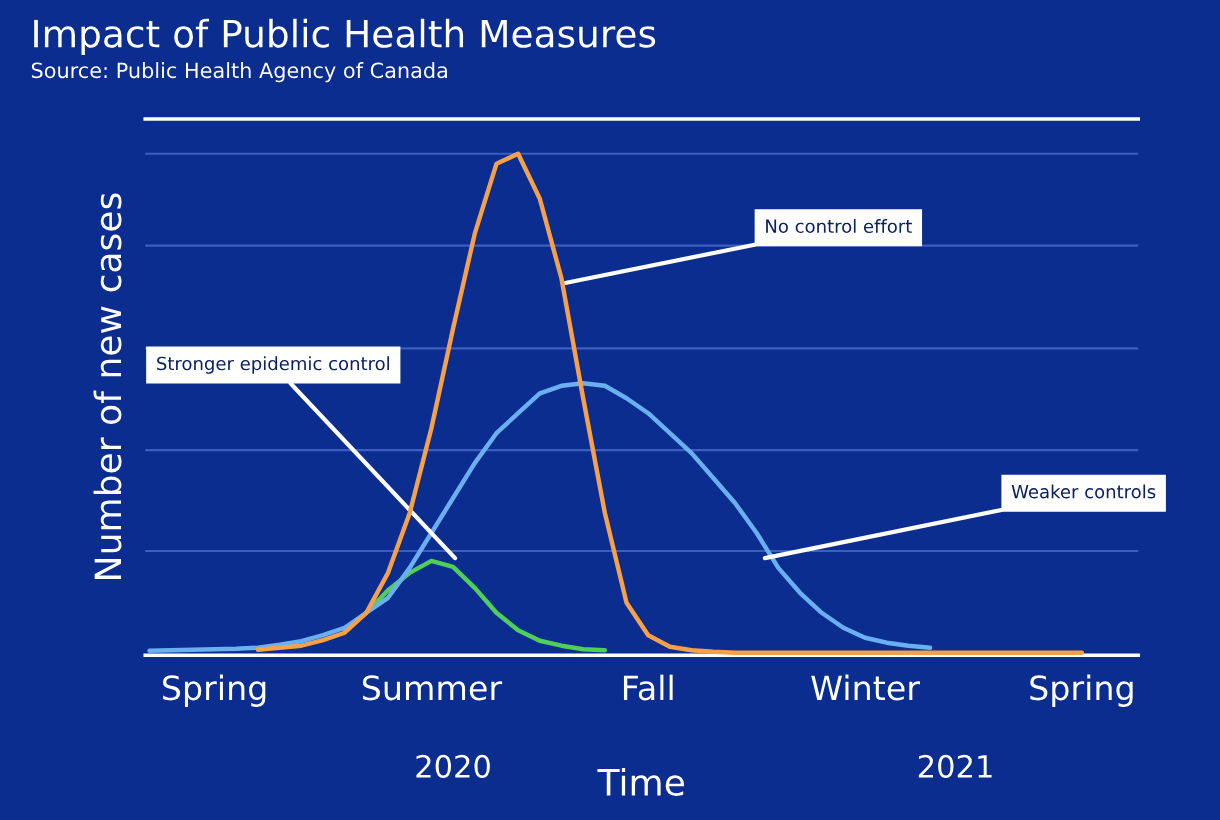  I want to click on chart-subtitle: Source: Public Health Agency of Canada, so click(239, 72).